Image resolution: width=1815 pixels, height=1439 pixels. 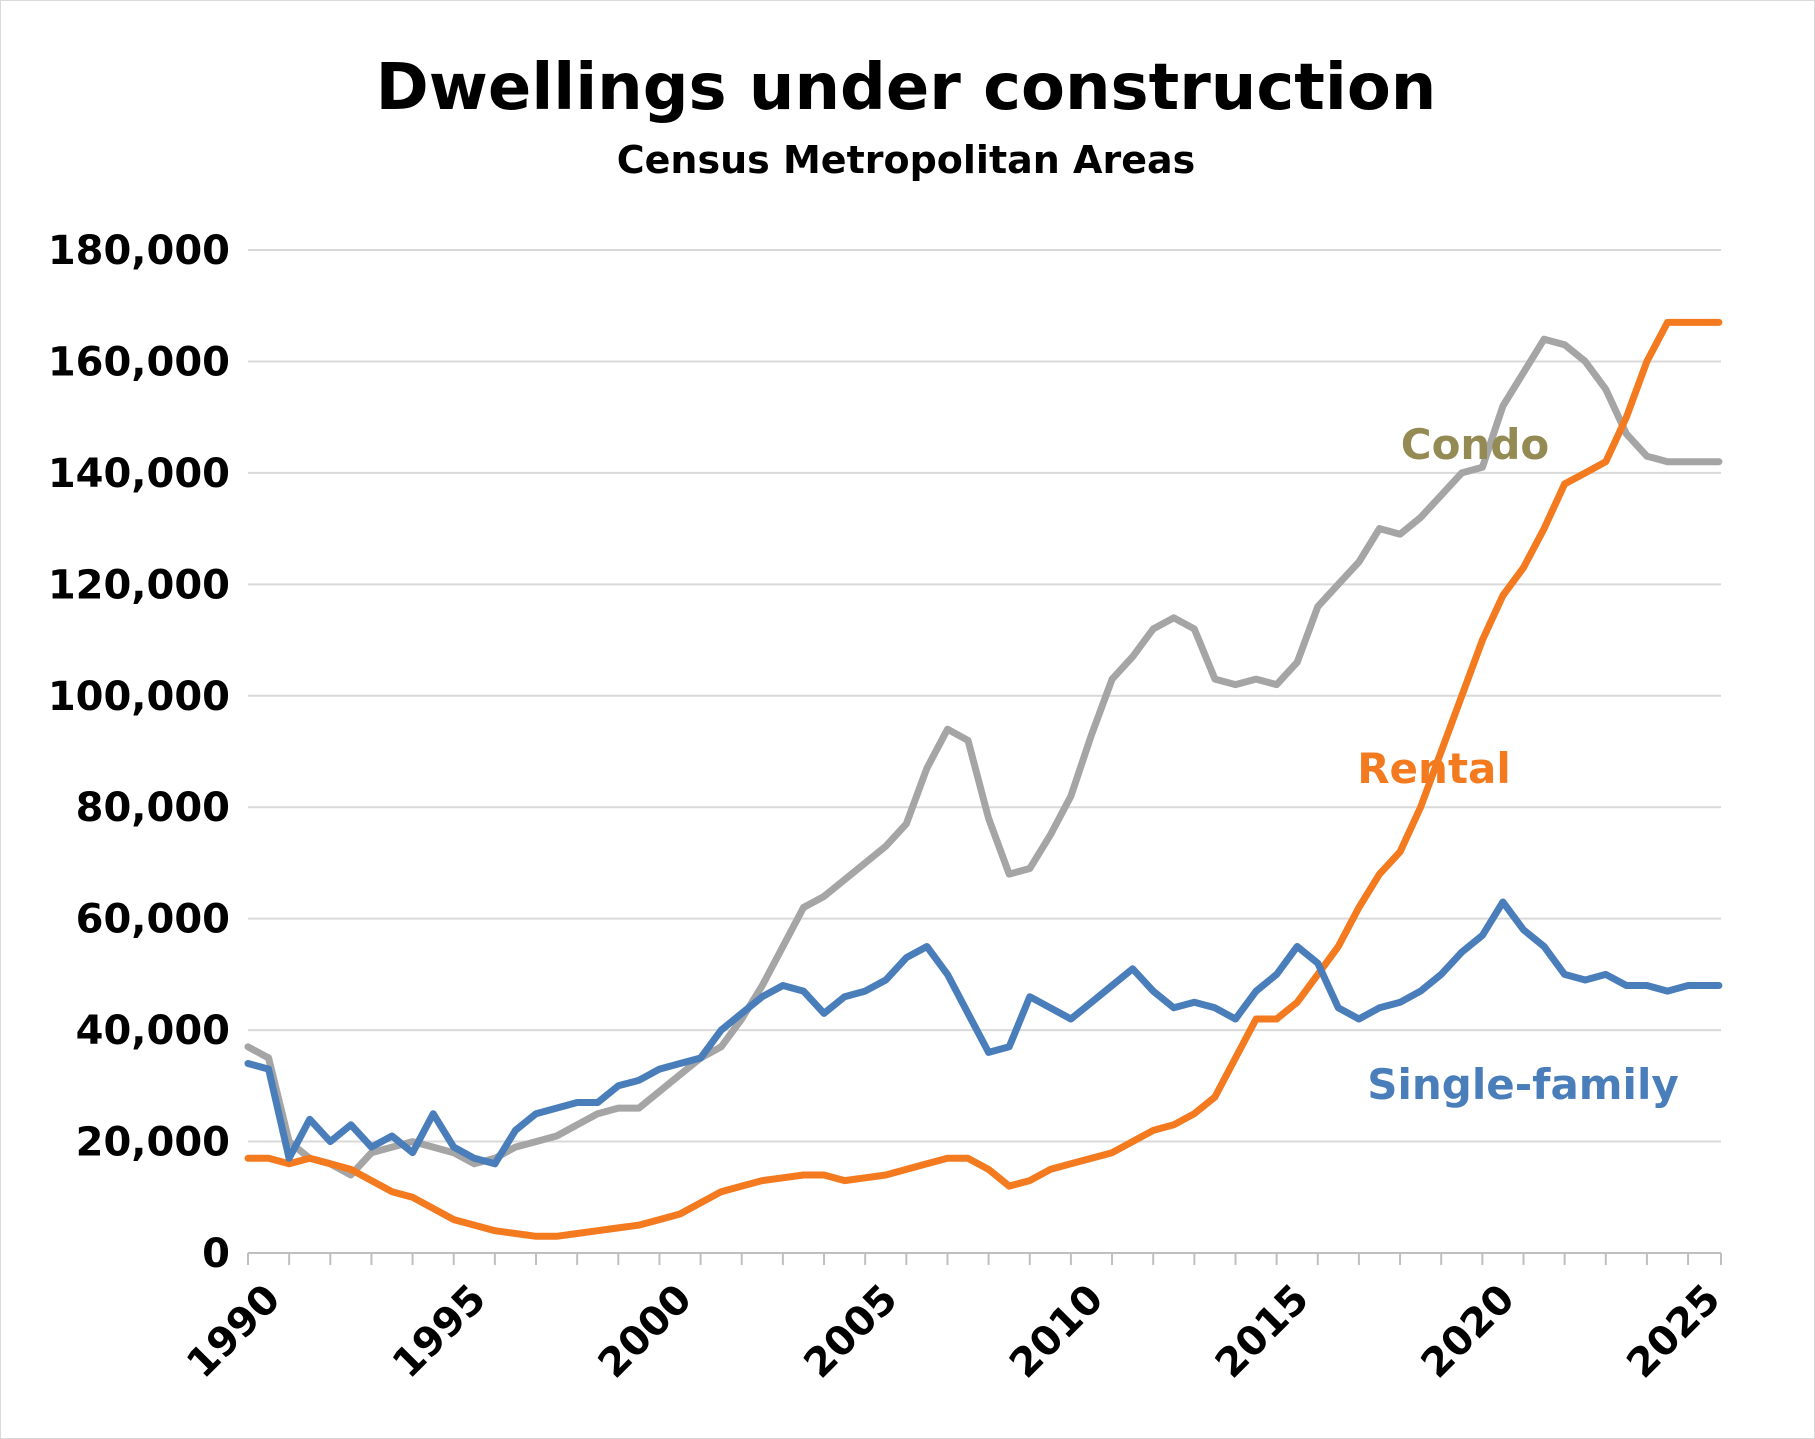 What do you see at coordinates (1262, 1331) in the screenshot?
I see `x-tick-label: 2015` at bounding box center [1262, 1331].